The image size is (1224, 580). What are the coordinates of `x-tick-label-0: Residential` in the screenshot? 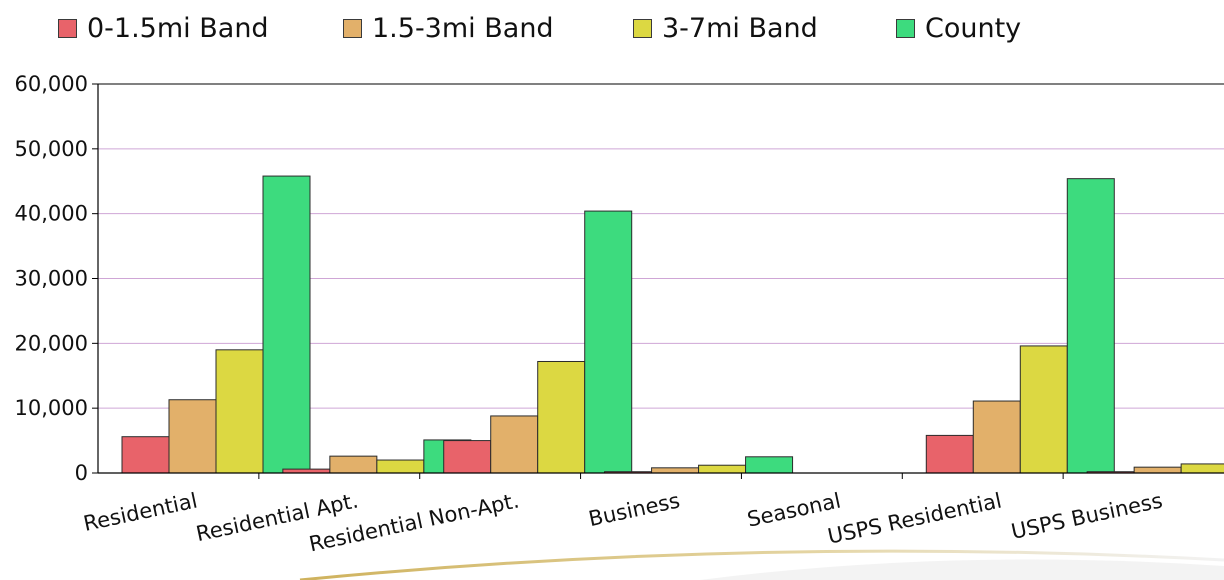 It's located at (140, 512).